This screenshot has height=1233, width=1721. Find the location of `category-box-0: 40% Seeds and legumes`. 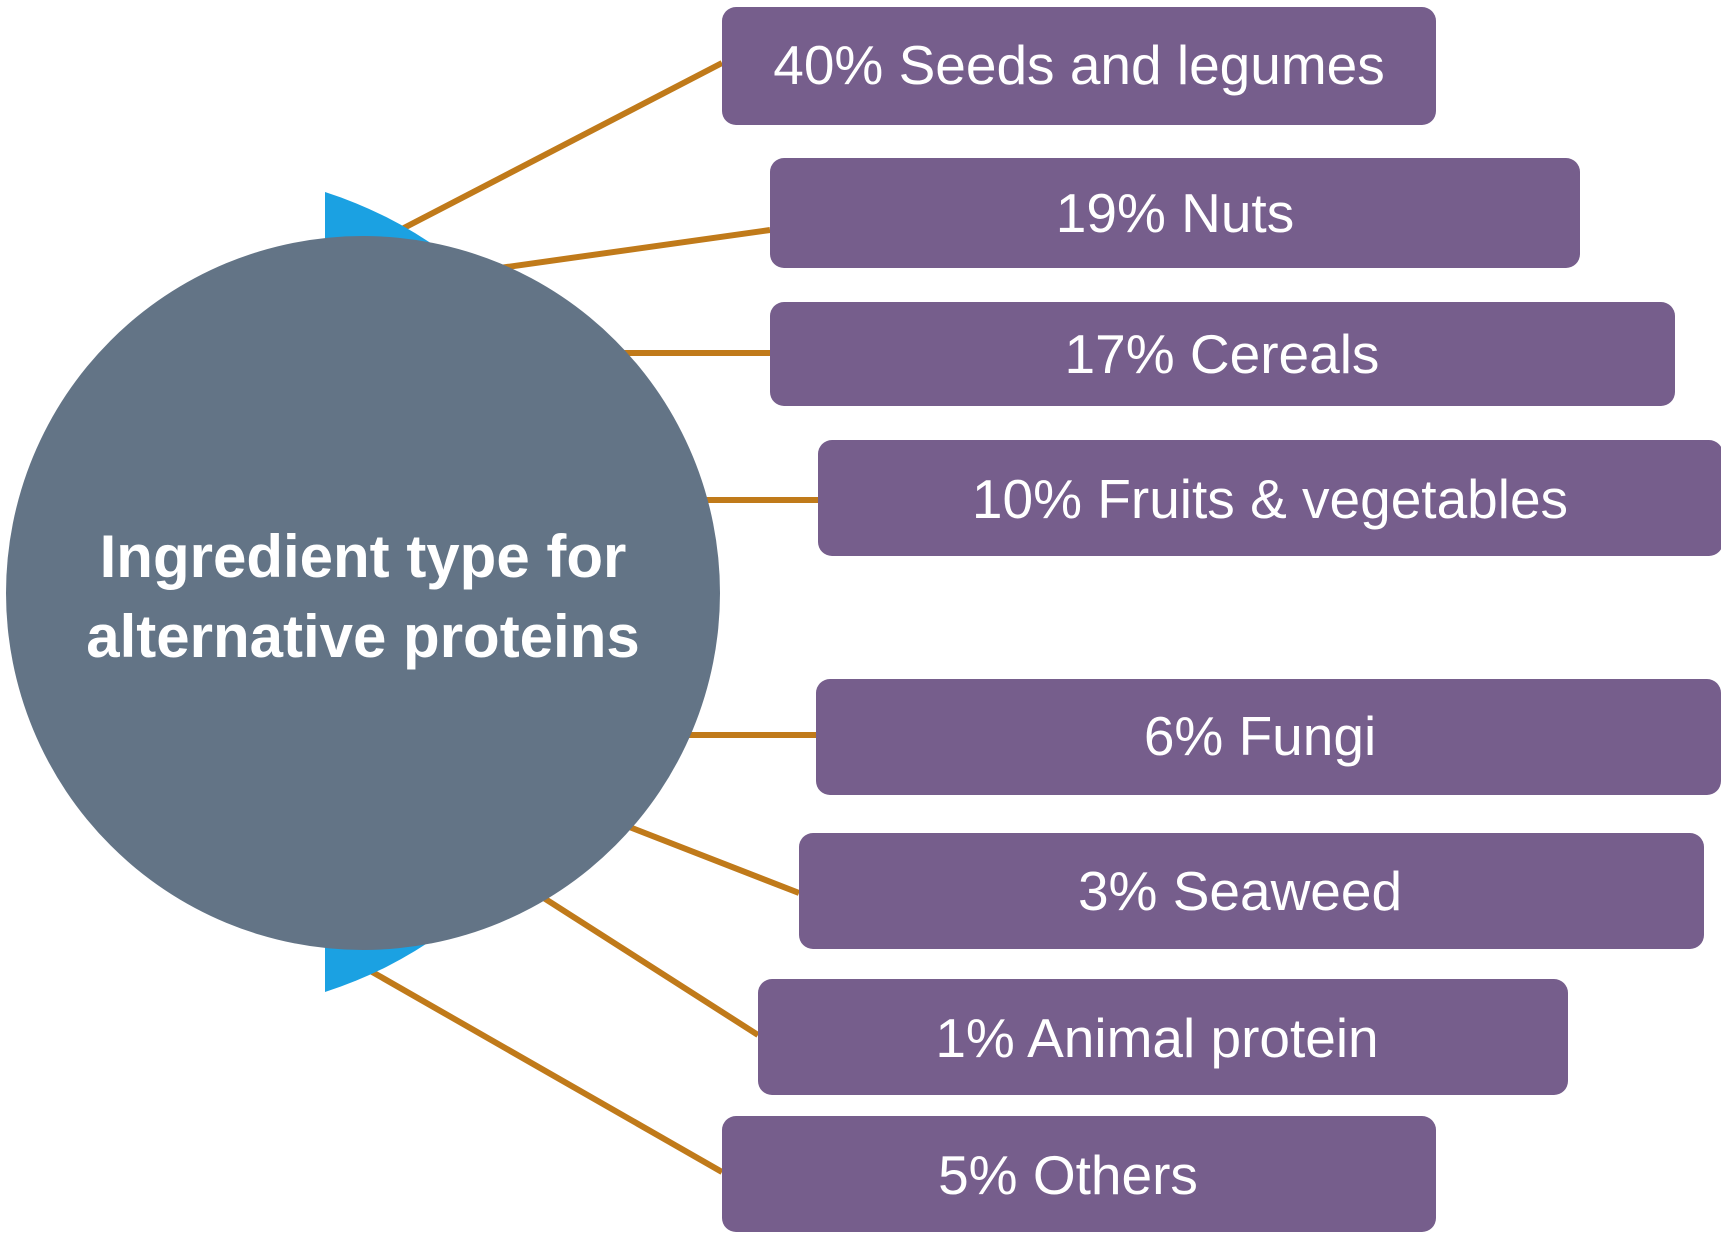

category-box-0: 40% Seeds and legumes is located at coordinates (1079, 66).